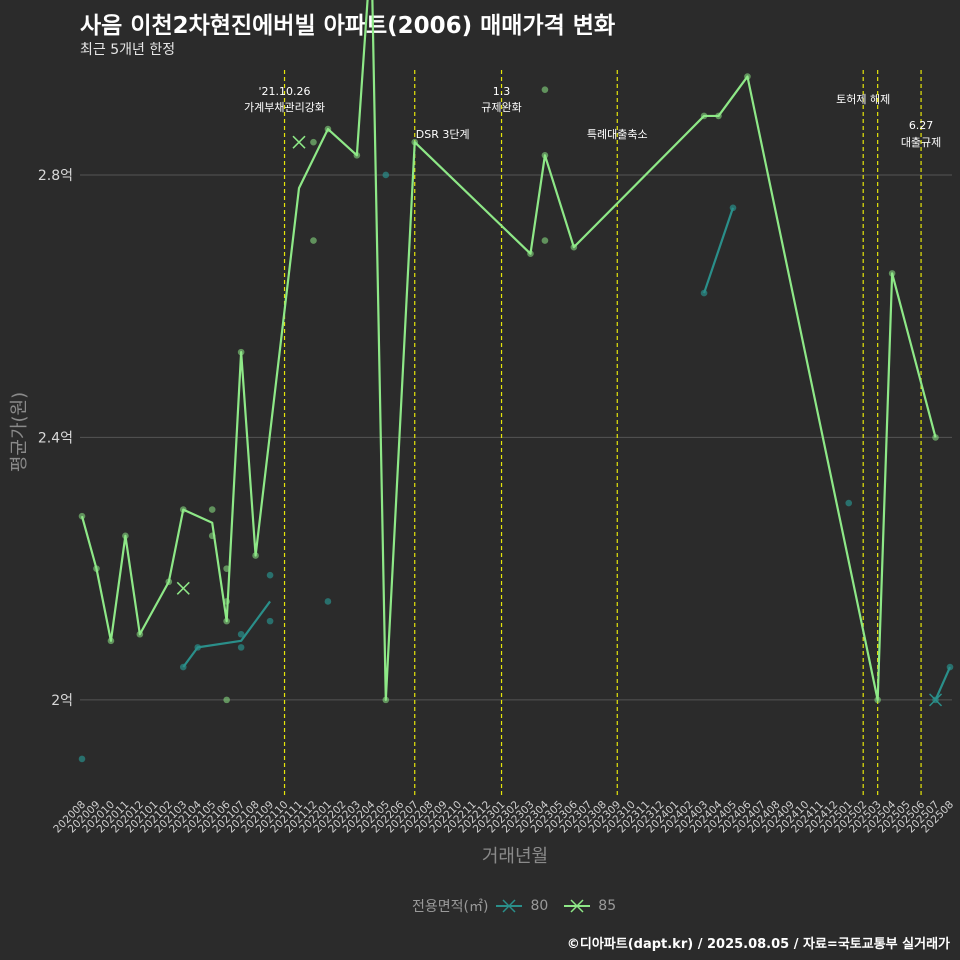 The height and width of the screenshot is (960, 960). What do you see at coordinates (348, 26) in the screenshot?
I see `chart-title: 사음 이천2차현진에버빌 아파트(2006) 매매가격 변화` at bounding box center [348, 26].